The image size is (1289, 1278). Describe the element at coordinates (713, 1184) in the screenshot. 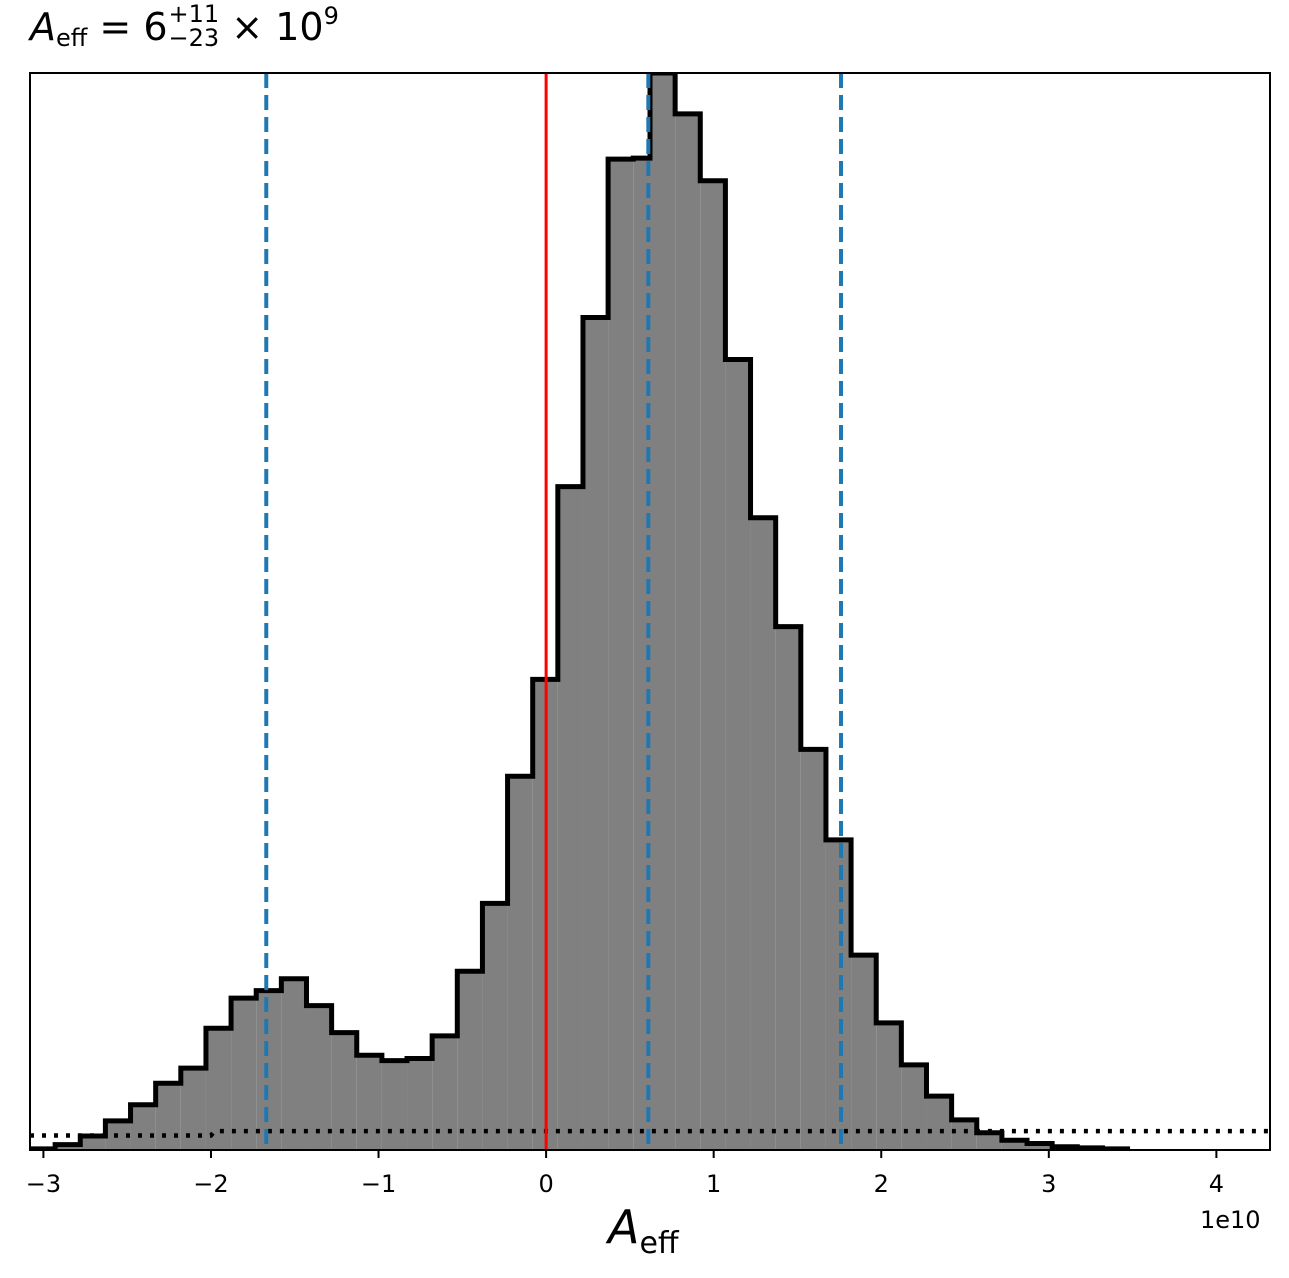

I see `x-tick-label: 1` at that location.